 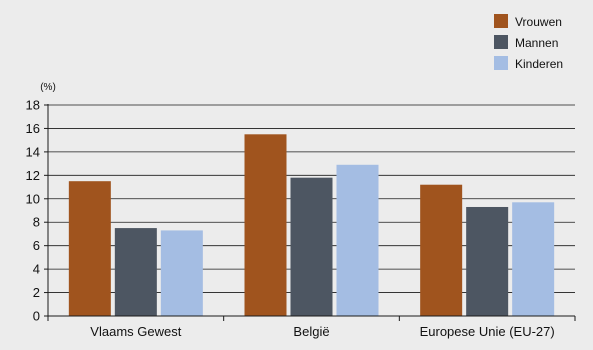 What do you see at coordinates (48, 87) in the screenshot?
I see `y-unit-label: (%)` at bounding box center [48, 87].